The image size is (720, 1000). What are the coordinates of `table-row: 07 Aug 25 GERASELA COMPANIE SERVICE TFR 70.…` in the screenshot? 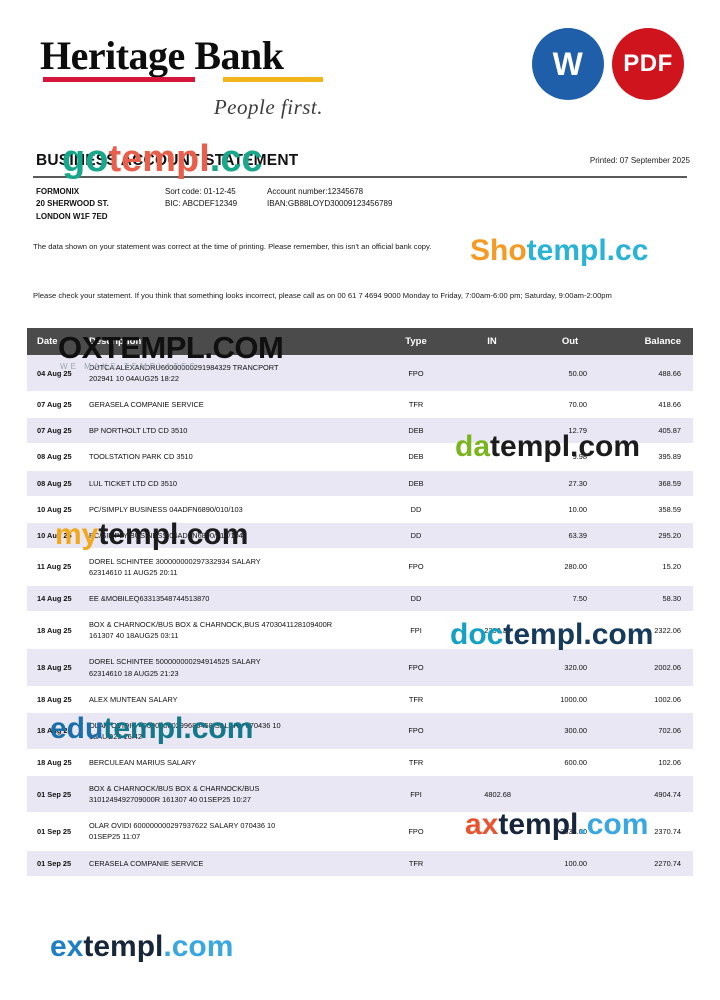 It's located at (360, 405).